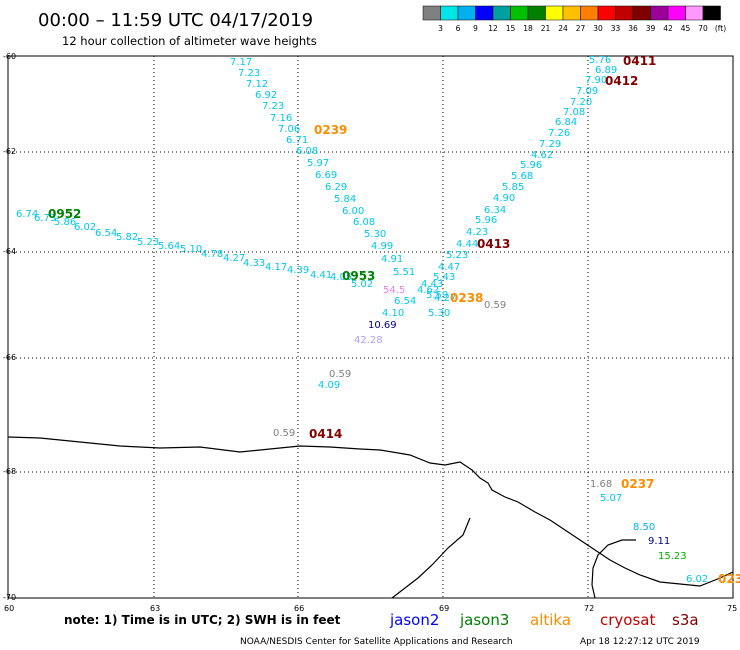 This screenshot has height=650, width=740. I want to click on wave-height-reading: 54.5, so click(394, 290).